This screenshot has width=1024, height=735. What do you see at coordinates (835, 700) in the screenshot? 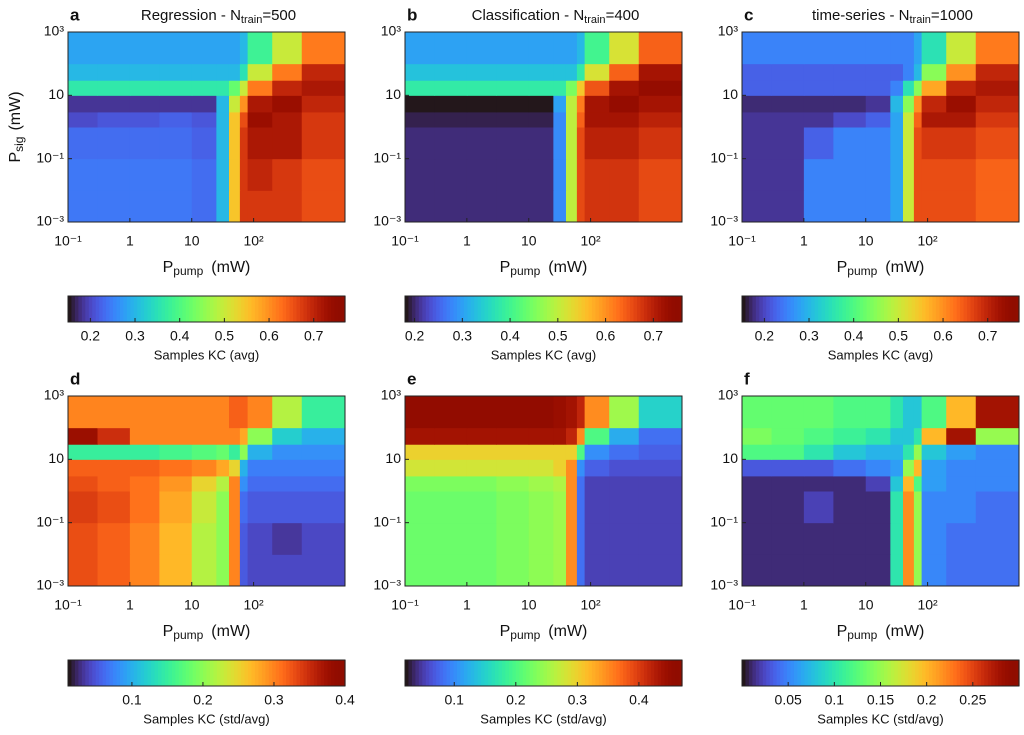
I see `colorbar-tick-label: 0.1` at bounding box center [835, 700].